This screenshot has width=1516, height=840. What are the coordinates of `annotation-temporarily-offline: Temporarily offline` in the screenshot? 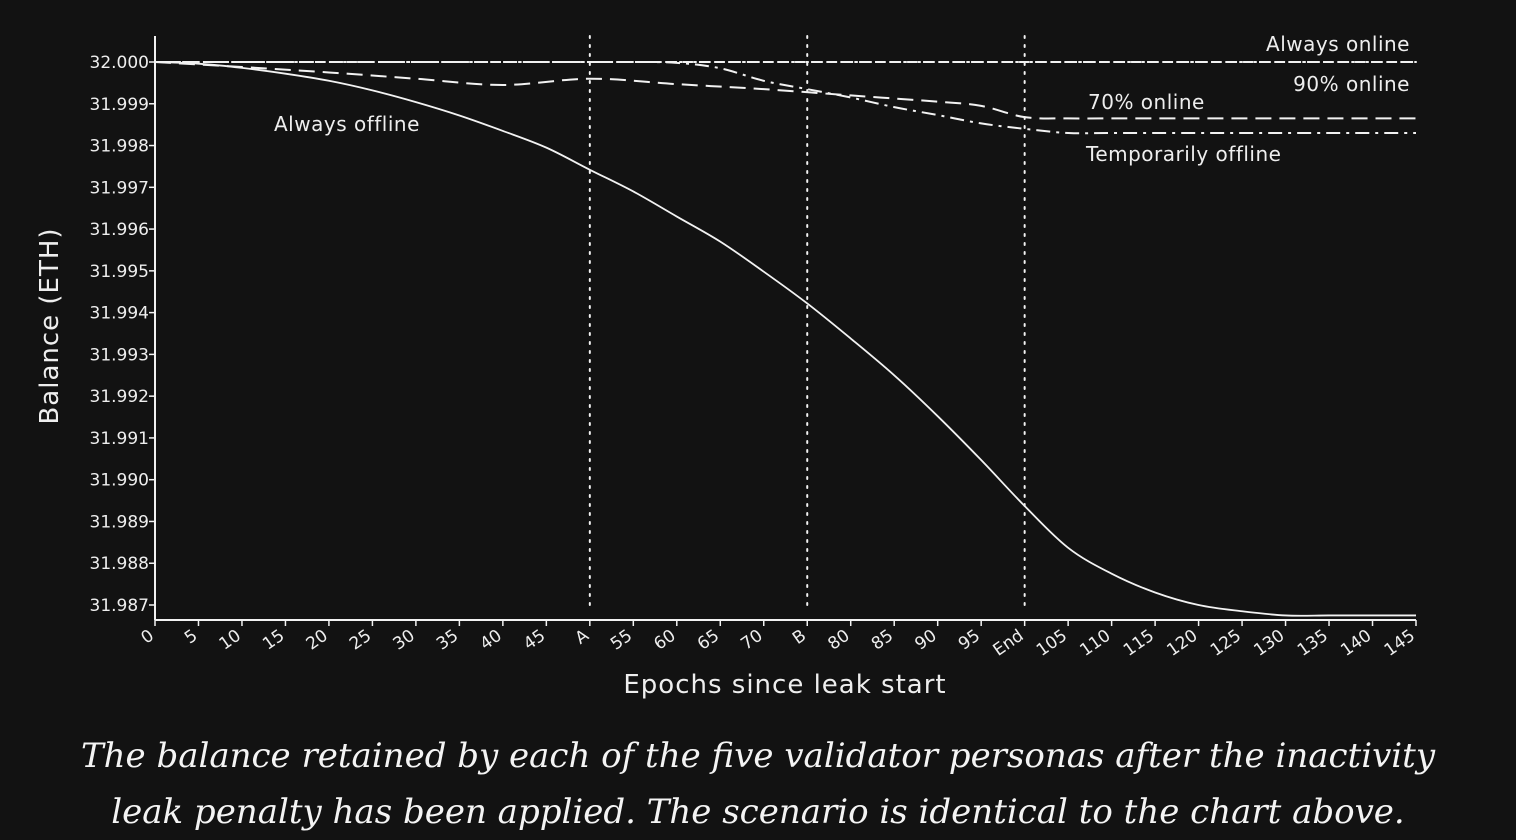 It's located at (1183, 154).